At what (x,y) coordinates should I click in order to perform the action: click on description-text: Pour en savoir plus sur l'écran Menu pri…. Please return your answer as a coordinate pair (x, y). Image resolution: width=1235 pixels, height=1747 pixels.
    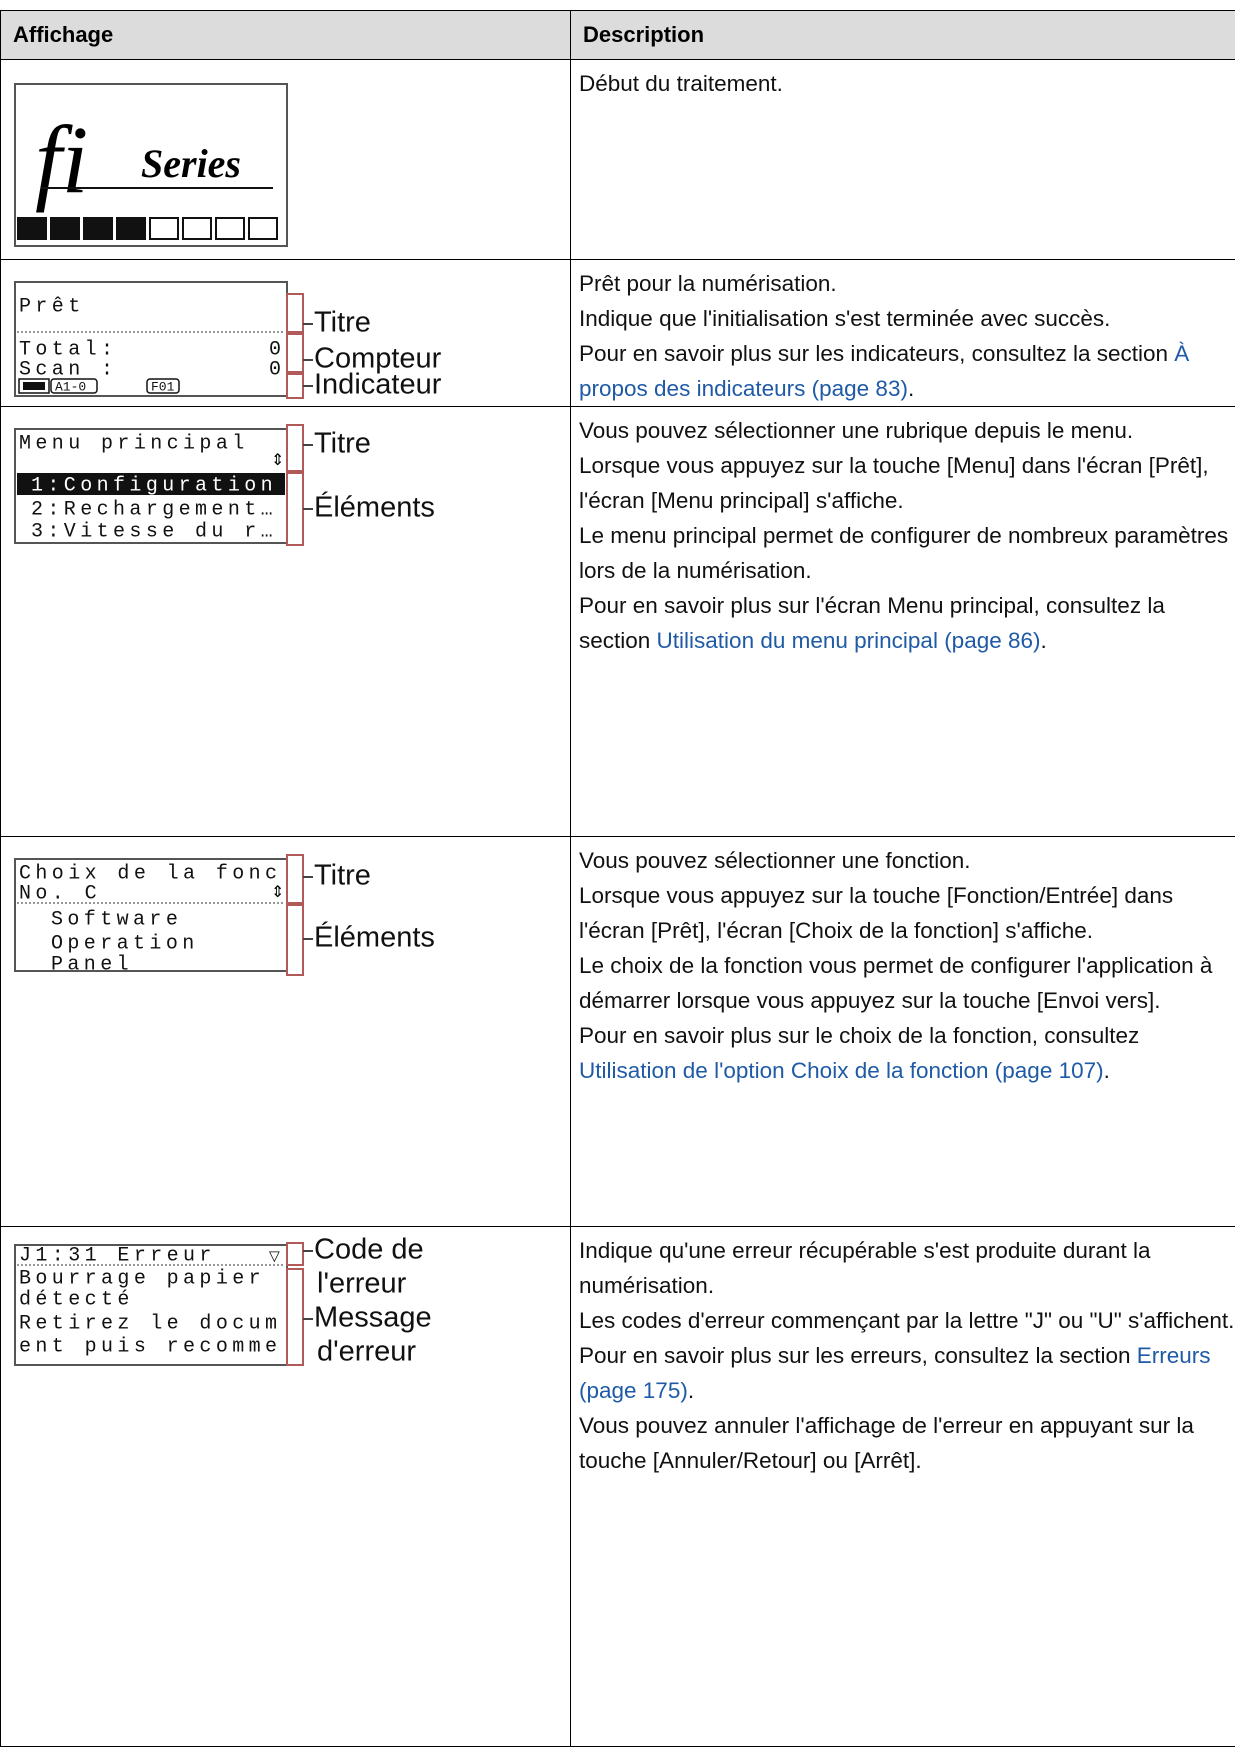
    Looking at the image, I should click on (907, 623).